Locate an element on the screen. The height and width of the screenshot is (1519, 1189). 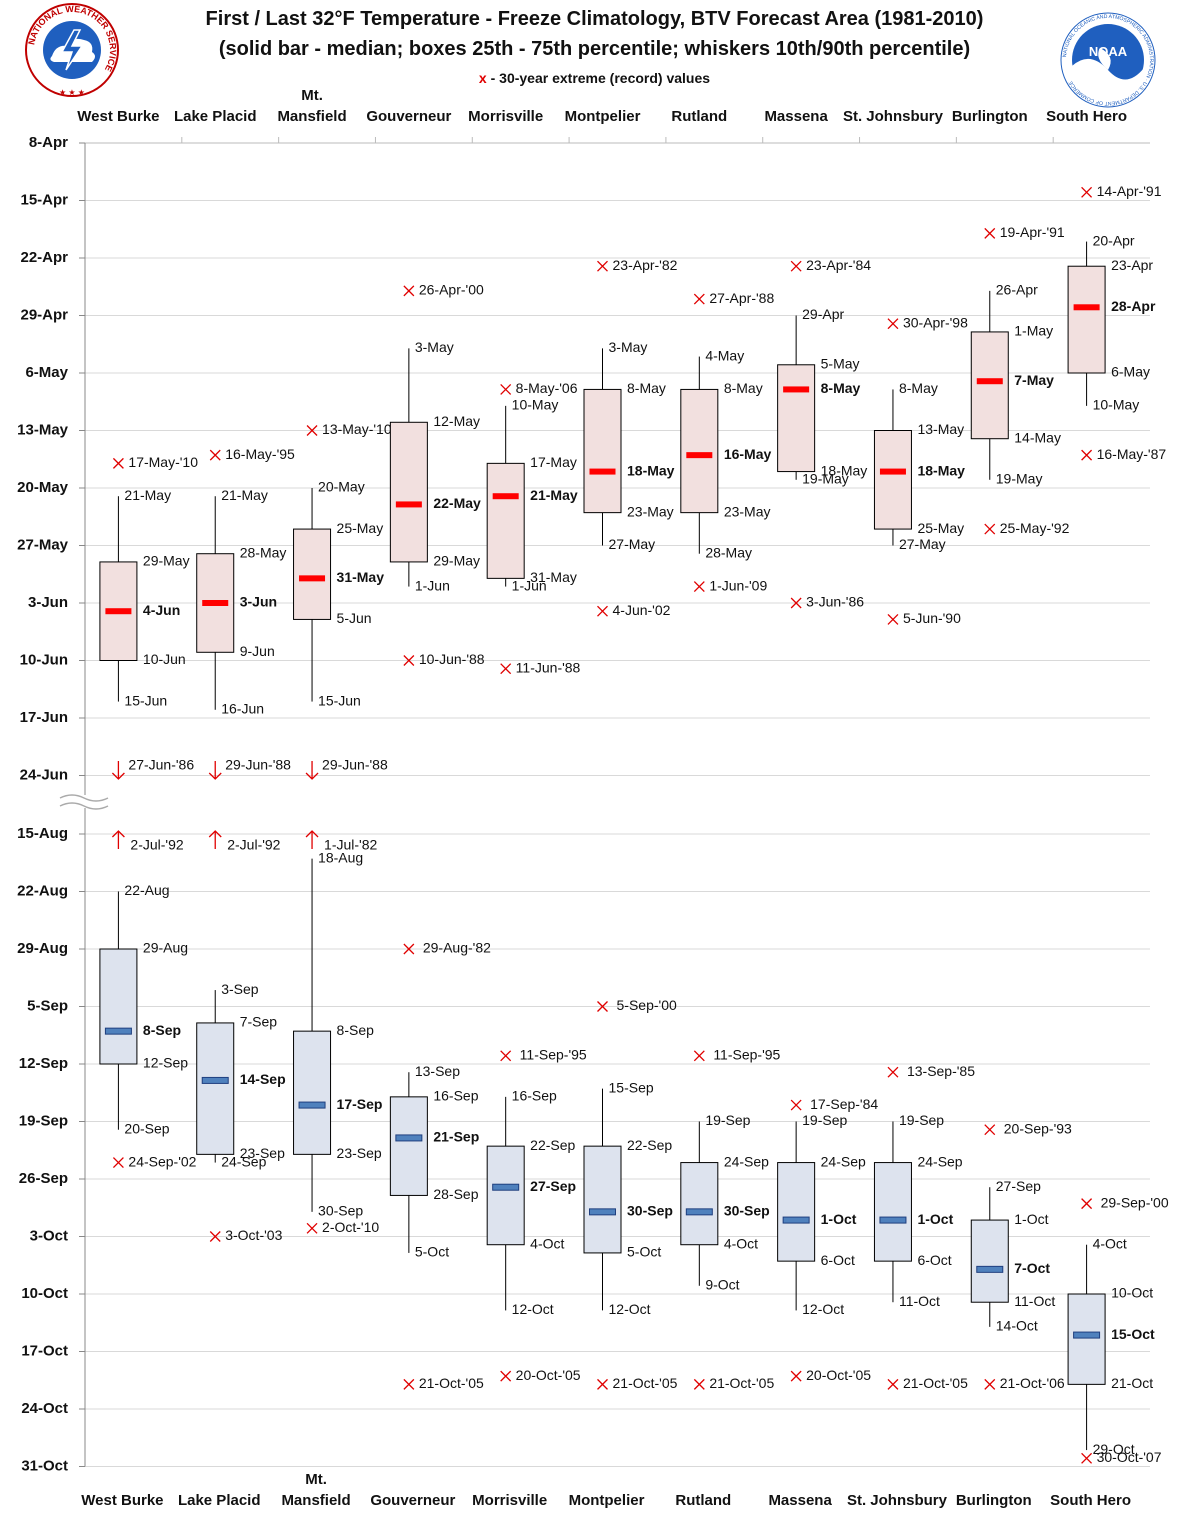
p-bottom-label-fall: 12-Oct is located at coordinates (533, 1309).